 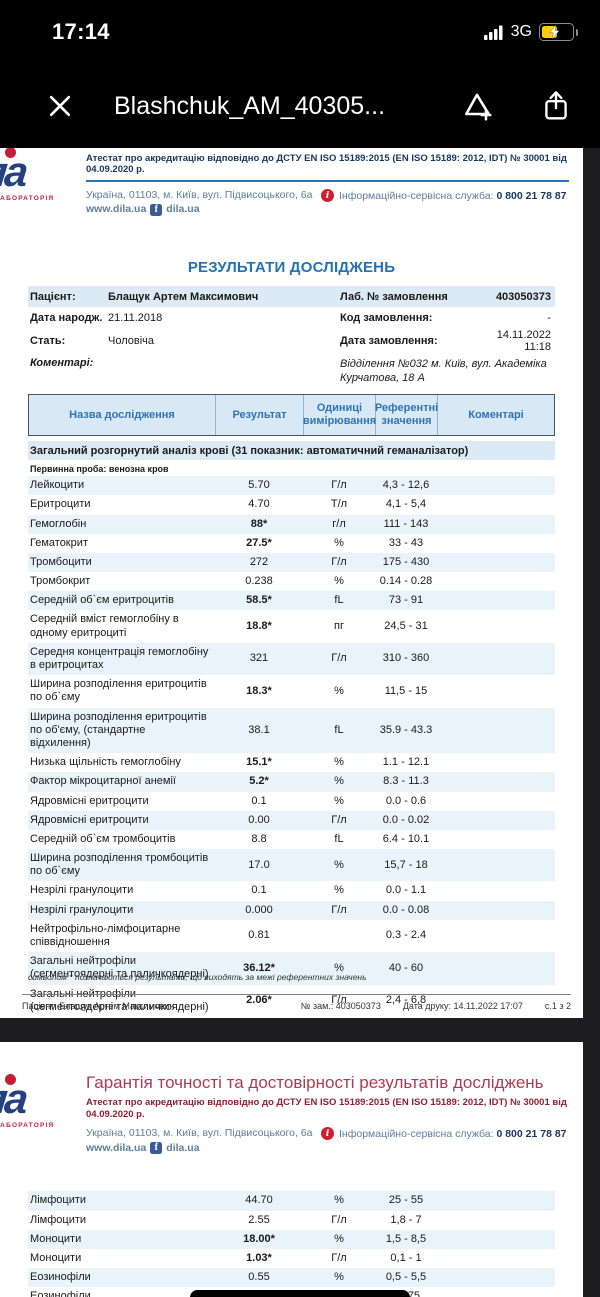 What do you see at coordinates (259, 935) in the screenshot?
I see `cell-result: 0.81` at bounding box center [259, 935].